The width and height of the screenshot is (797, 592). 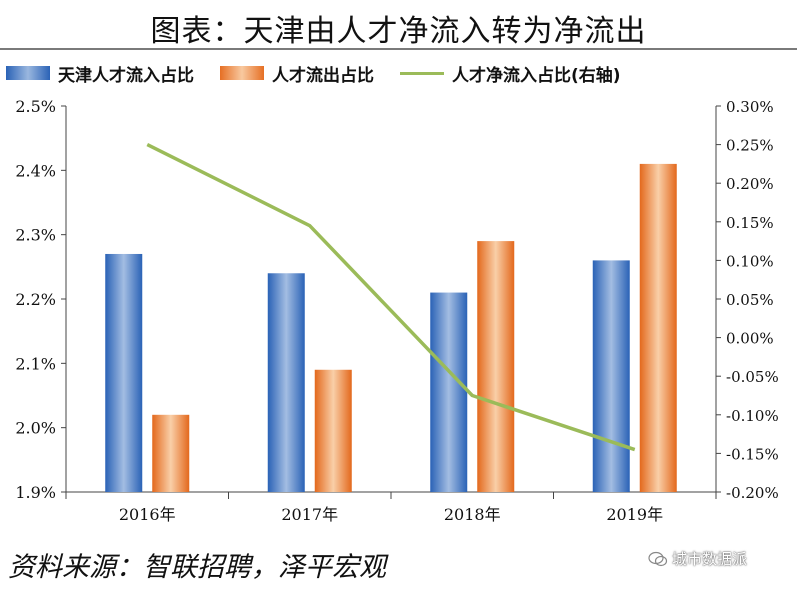 What do you see at coordinates (750, 339) in the screenshot?
I see `right-tick-label: 0.00%` at bounding box center [750, 339].